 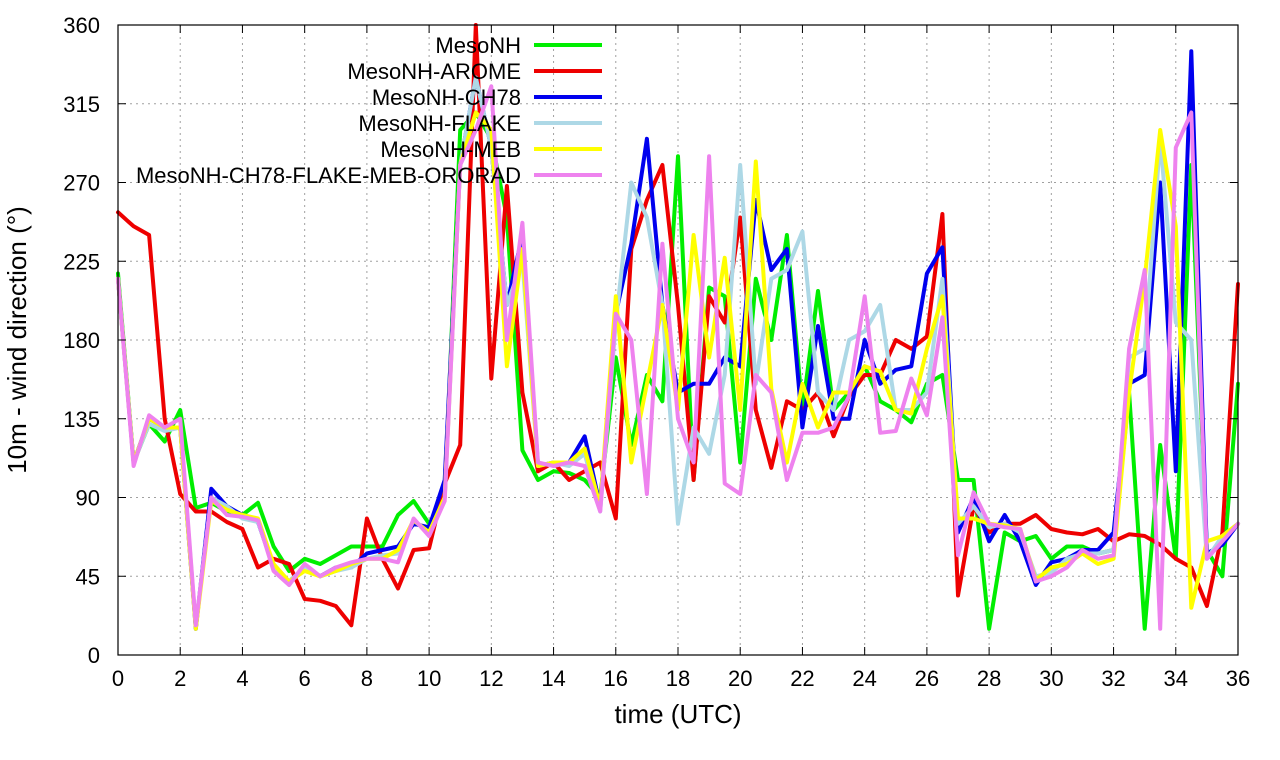 What do you see at coordinates (439, 123) in the screenshot?
I see `legend-label: MesoNH-FLAKE` at bounding box center [439, 123].